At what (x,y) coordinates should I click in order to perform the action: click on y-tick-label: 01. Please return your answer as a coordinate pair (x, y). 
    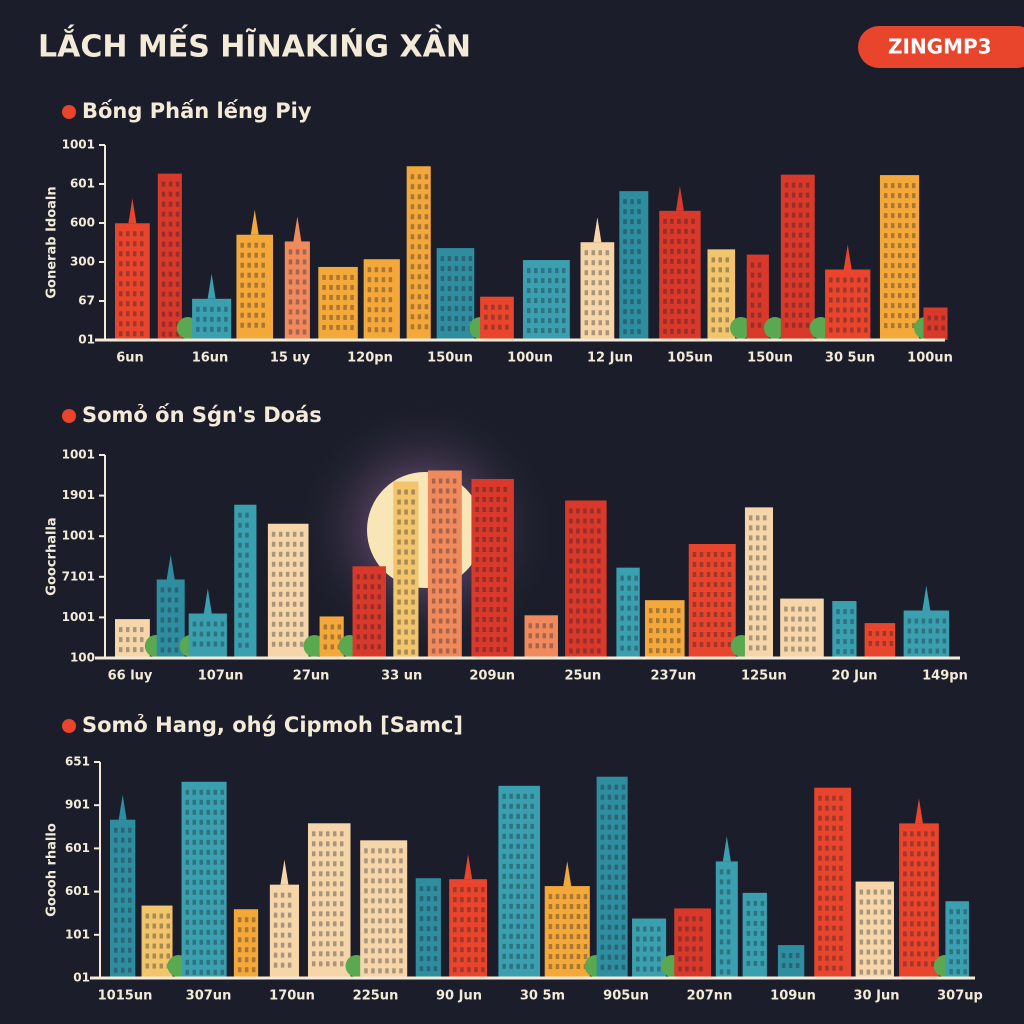
    Looking at the image, I should click on (86, 340).